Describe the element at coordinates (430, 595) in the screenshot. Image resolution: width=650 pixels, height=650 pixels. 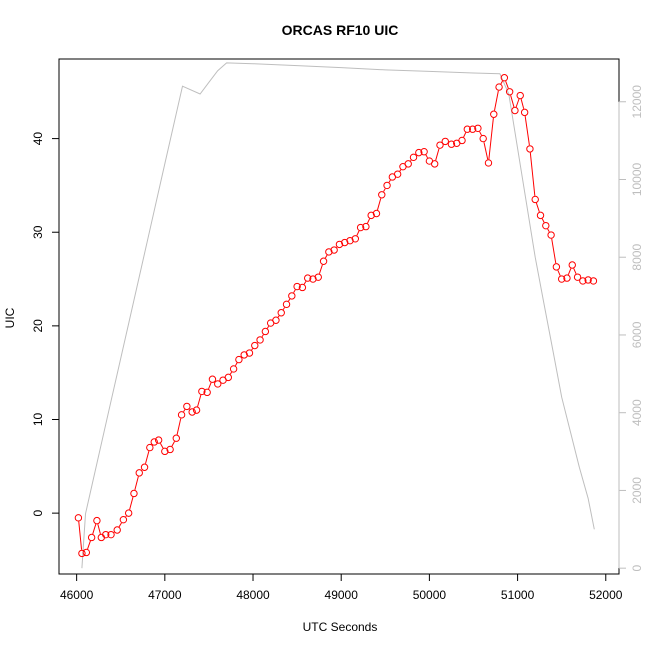
I see `x-tick-label: 50000` at that location.